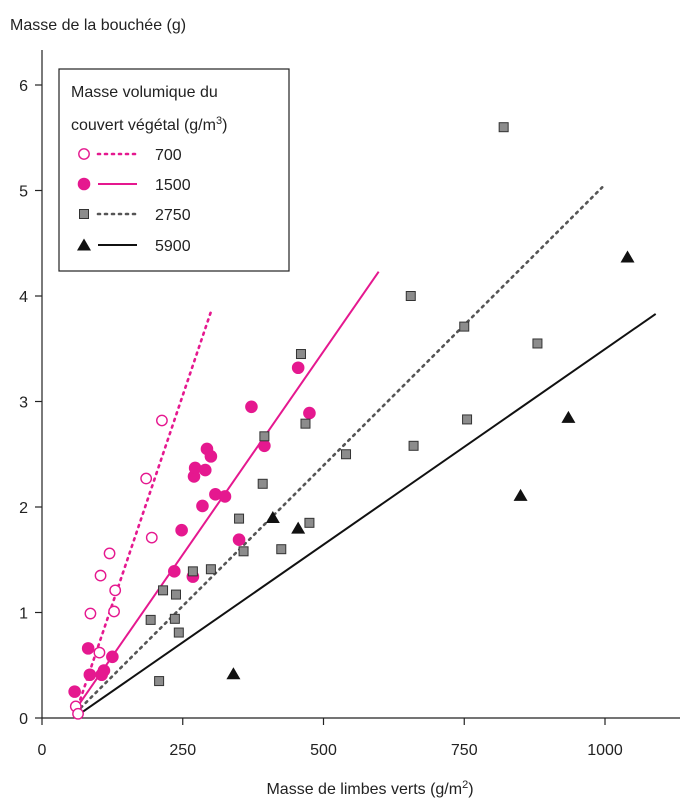 The height and width of the screenshot is (804, 693). What do you see at coordinates (143, 125) in the screenshot?
I see `legend-title-line2-main: couvert végétal (g/m` at bounding box center [143, 125].